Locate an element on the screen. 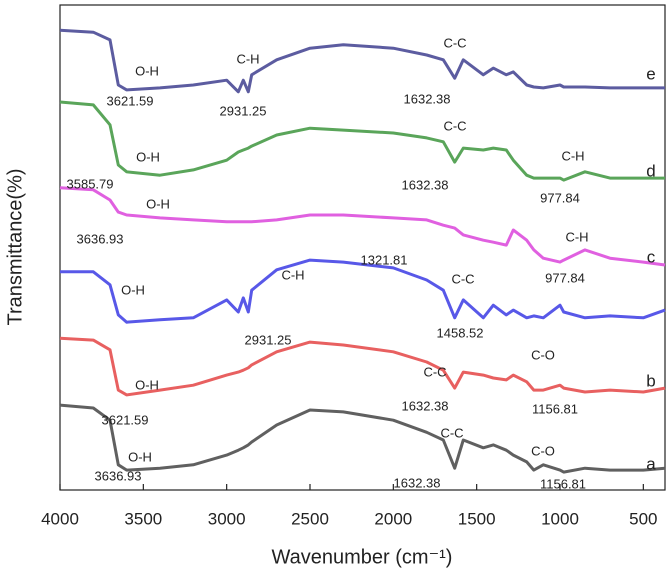 This screenshot has height=580, width=670. series-label: b is located at coordinates (650, 380).